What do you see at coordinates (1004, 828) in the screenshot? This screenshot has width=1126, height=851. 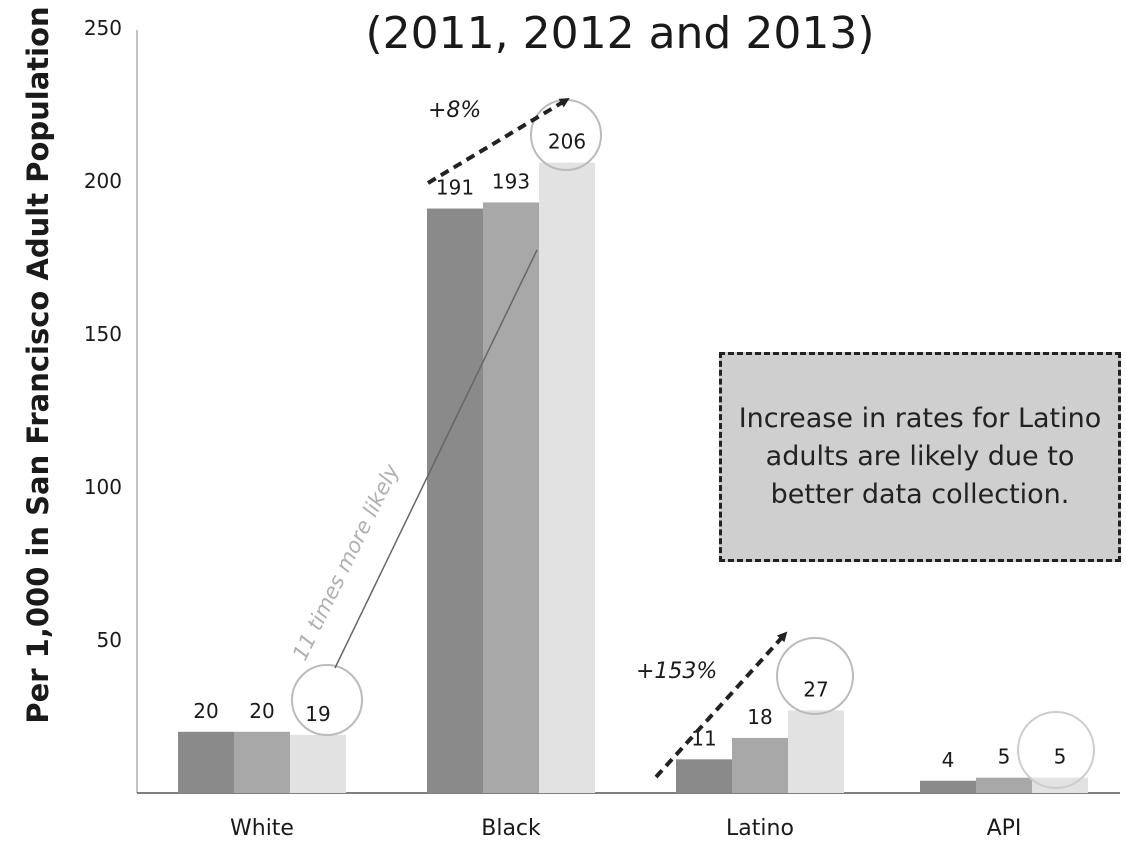 I see `x-tick-label: API` at bounding box center [1004, 828].